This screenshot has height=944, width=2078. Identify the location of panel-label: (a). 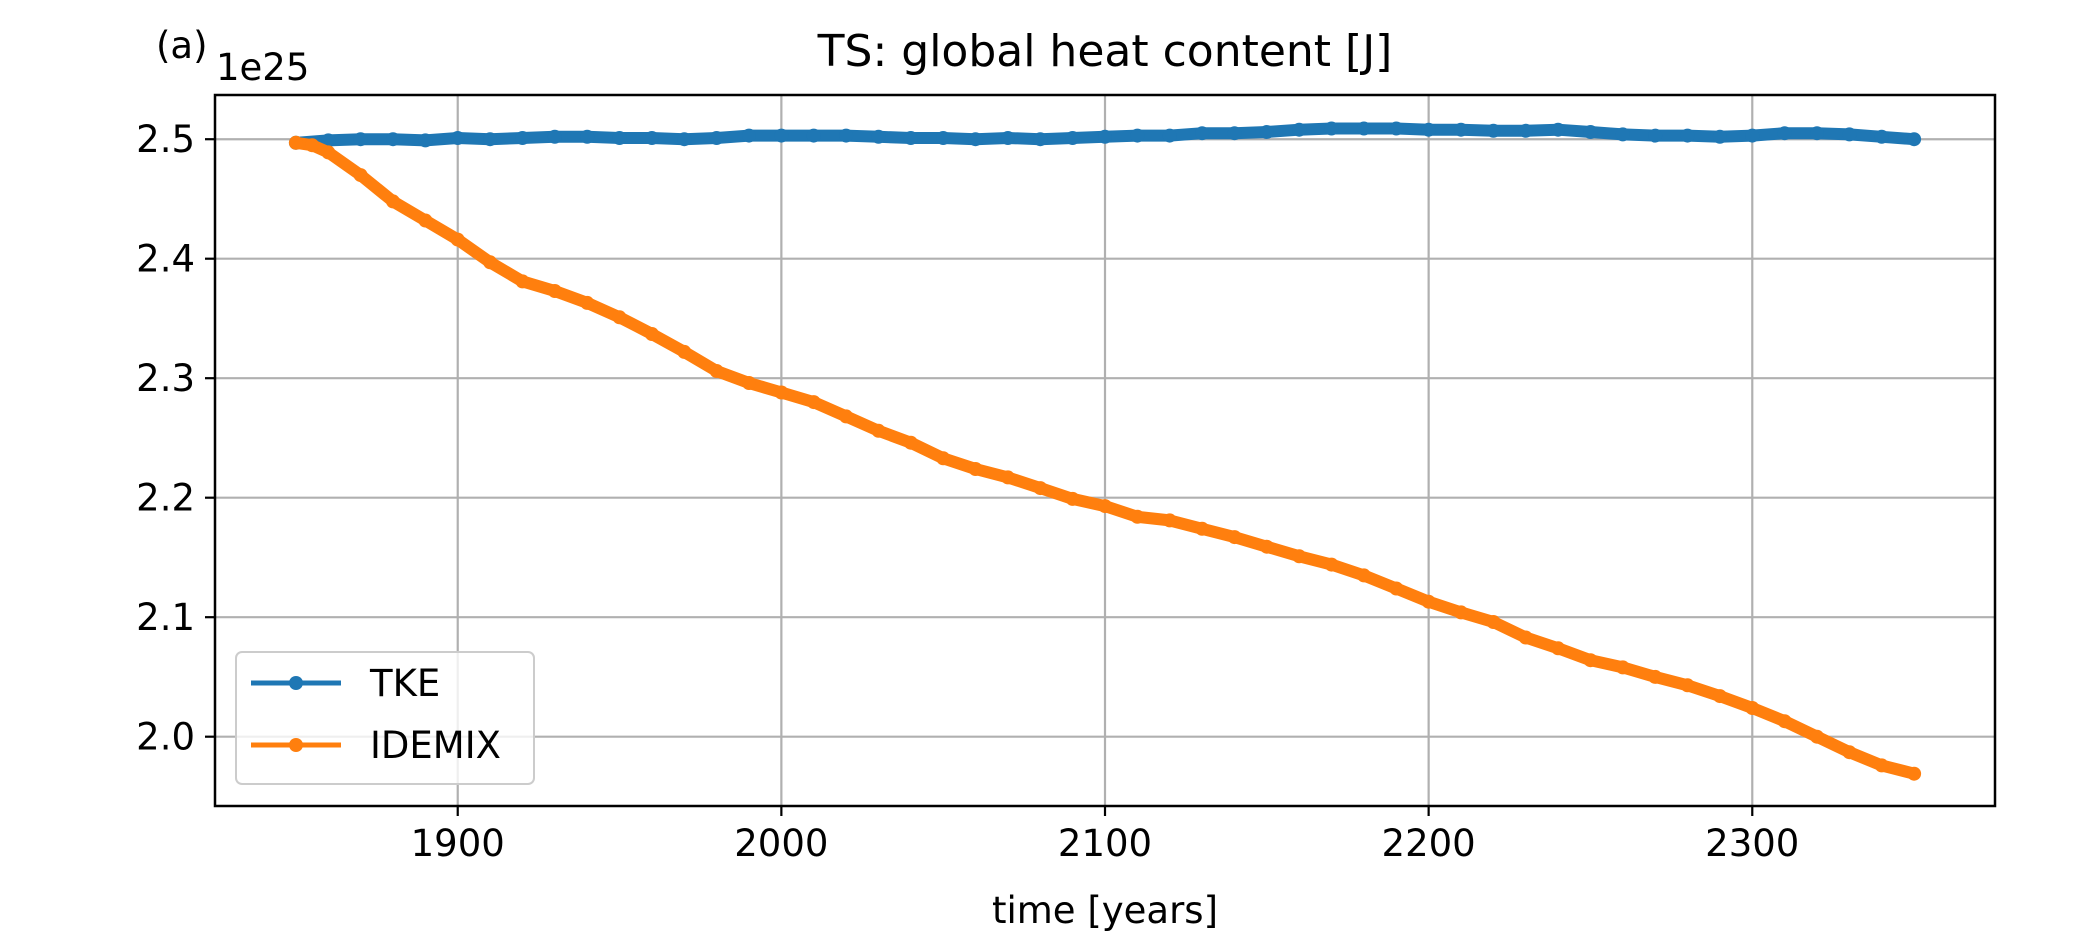
(182, 45).